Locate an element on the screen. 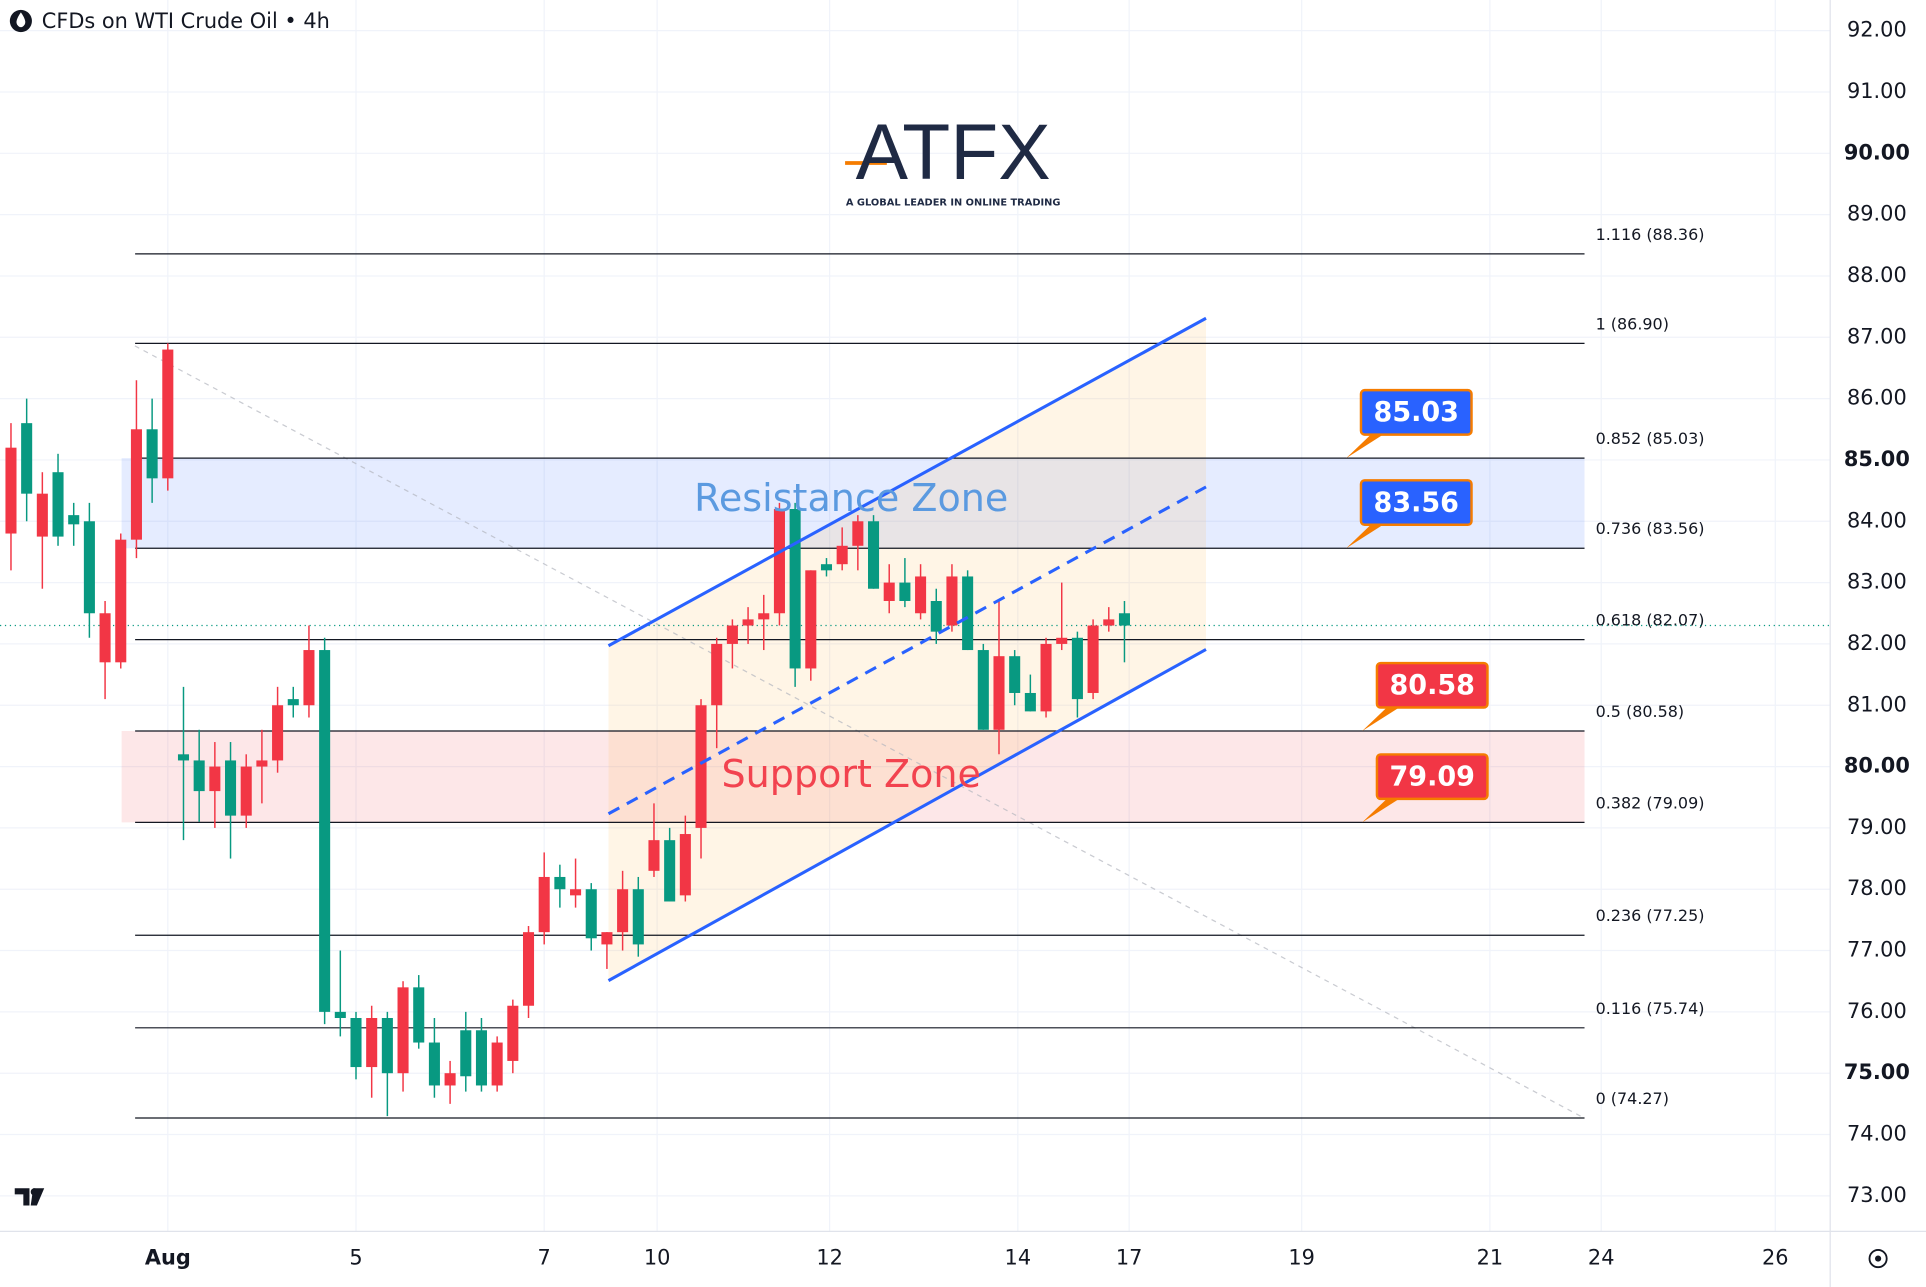 The height and width of the screenshot is (1287, 1926). logo: ATFX A GLOBAL LEADER IN ONLINE TRADING is located at coordinates (952, 158).